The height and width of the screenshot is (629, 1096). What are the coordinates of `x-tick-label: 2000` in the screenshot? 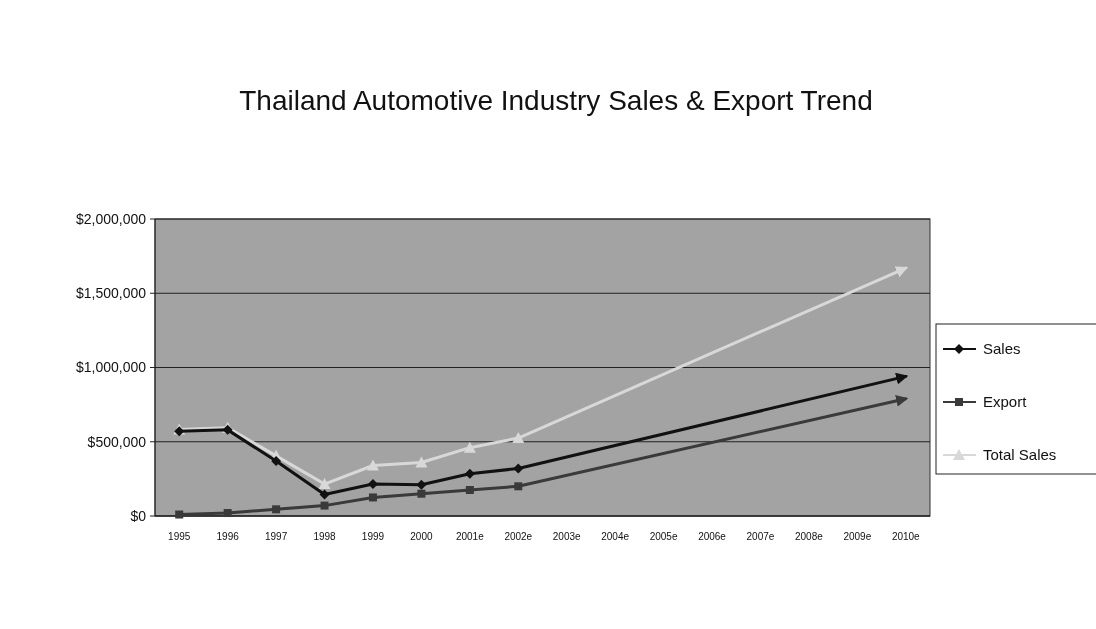 It's located at (421, 536).